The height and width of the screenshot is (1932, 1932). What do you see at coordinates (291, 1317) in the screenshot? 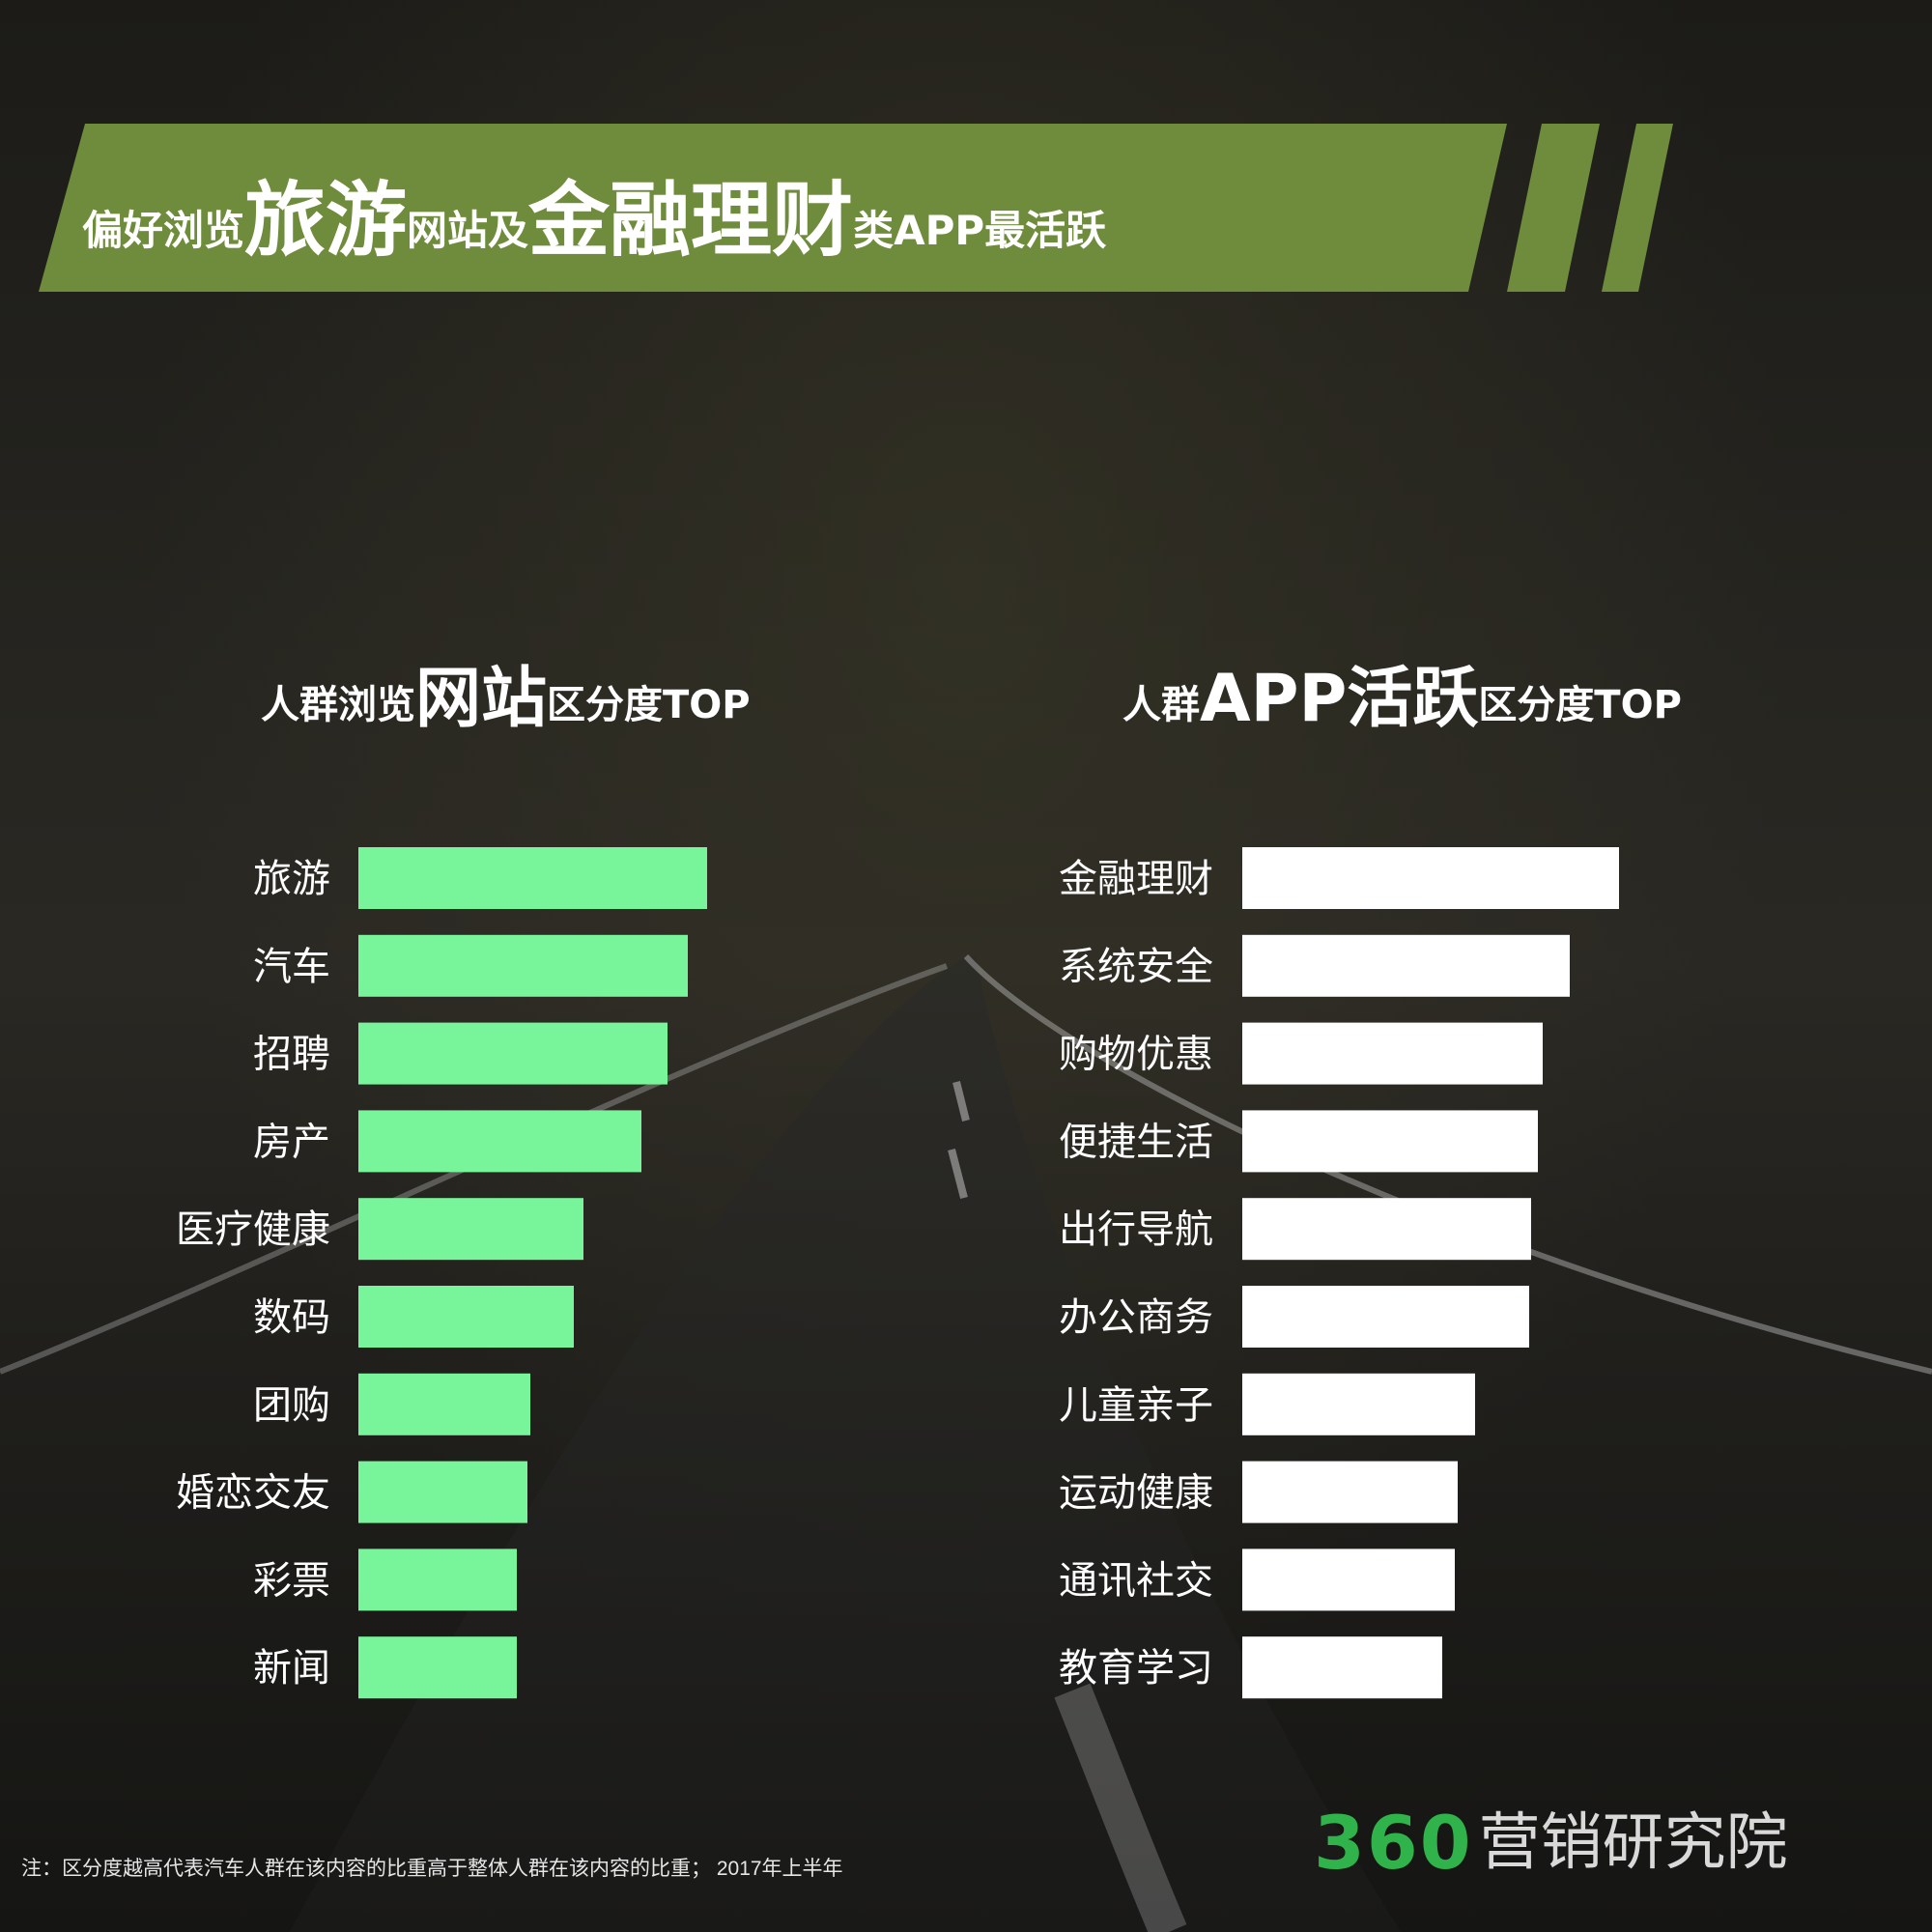
I see `category-label: 数码` at bounding box center [291, 1317].